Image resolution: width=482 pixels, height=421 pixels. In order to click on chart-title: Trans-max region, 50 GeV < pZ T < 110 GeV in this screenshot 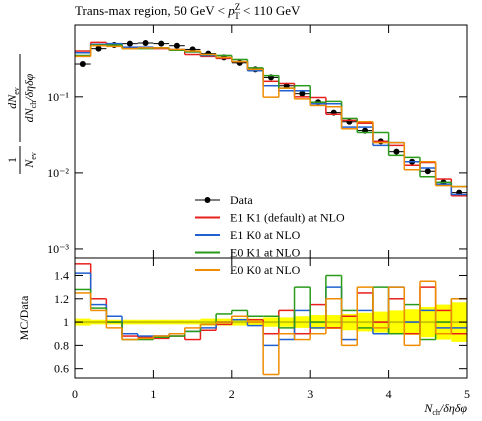, I will do `click(188, 11)`.